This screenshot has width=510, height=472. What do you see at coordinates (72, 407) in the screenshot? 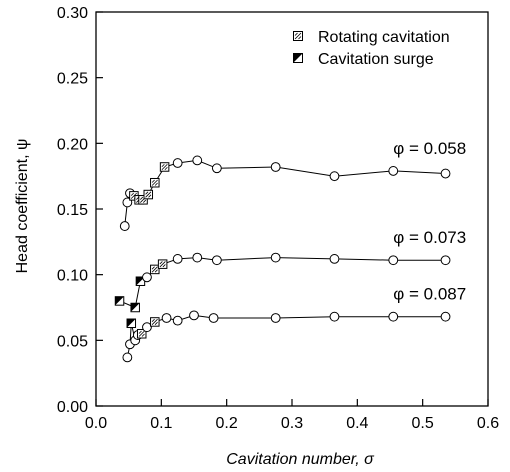
I see `y-tick-label: 0.00` at bounding box center [72, 407].